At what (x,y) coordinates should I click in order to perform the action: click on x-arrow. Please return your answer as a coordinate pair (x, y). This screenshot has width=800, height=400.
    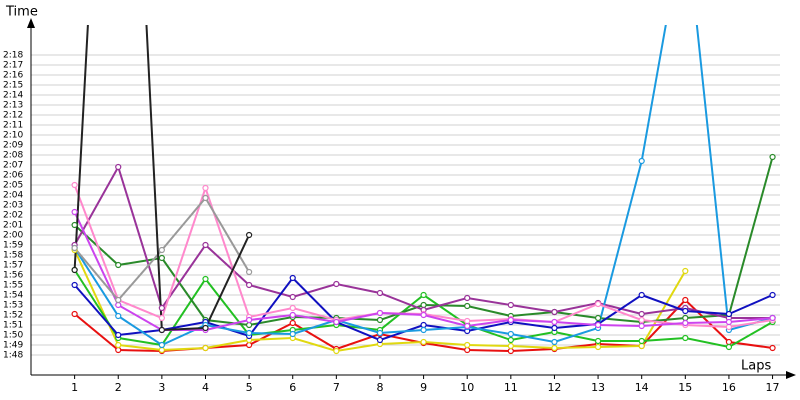
    Looking at the image, I should click on (791, 375).